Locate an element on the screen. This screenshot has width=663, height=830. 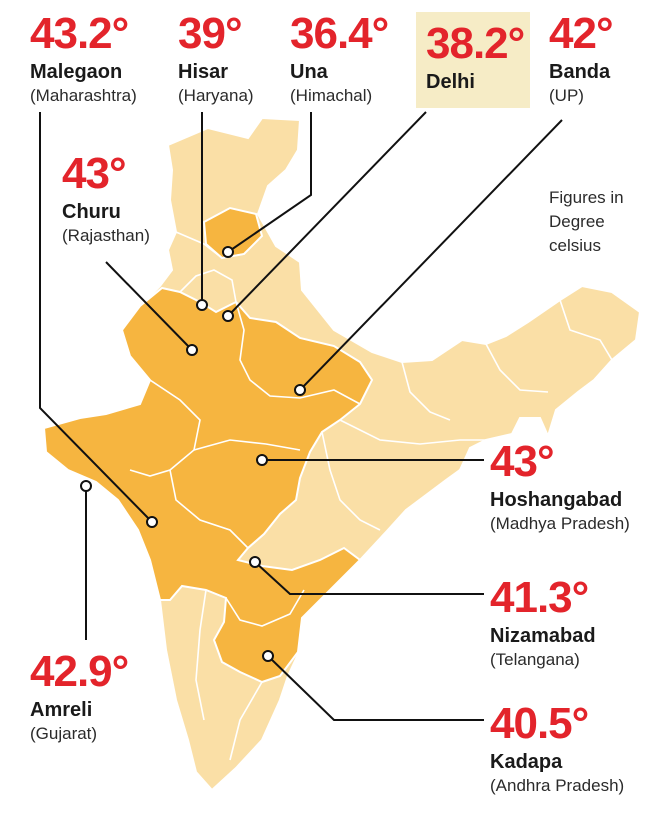
callout-churu: 43° Churu (Rajasthan) is located at coordinates (106, 197).